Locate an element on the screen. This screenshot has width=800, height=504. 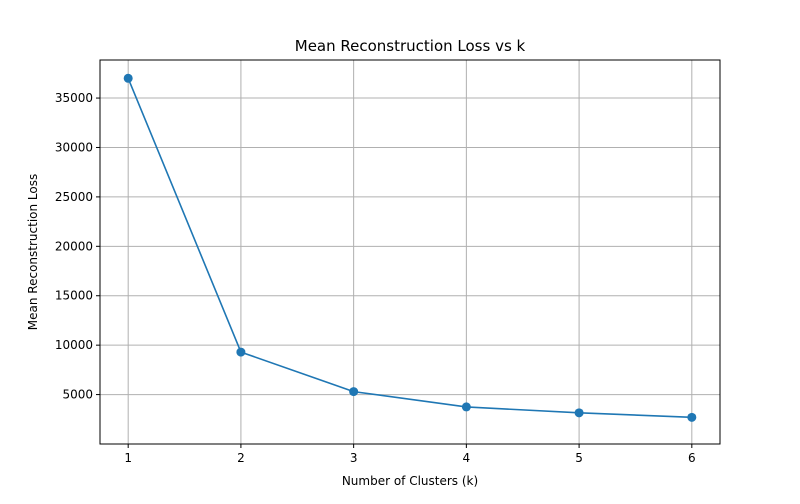
y-axis-label: Mean Reconstruction Loss is located at coordinates (33, 252).